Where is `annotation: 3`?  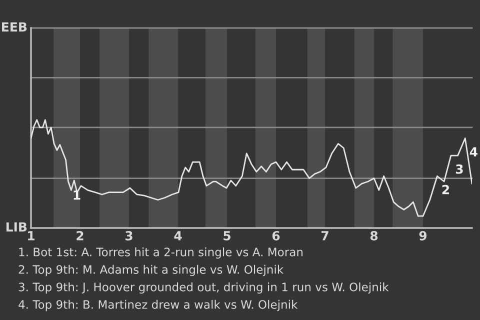
annotation: 3 is located at coordinates (459, 169).